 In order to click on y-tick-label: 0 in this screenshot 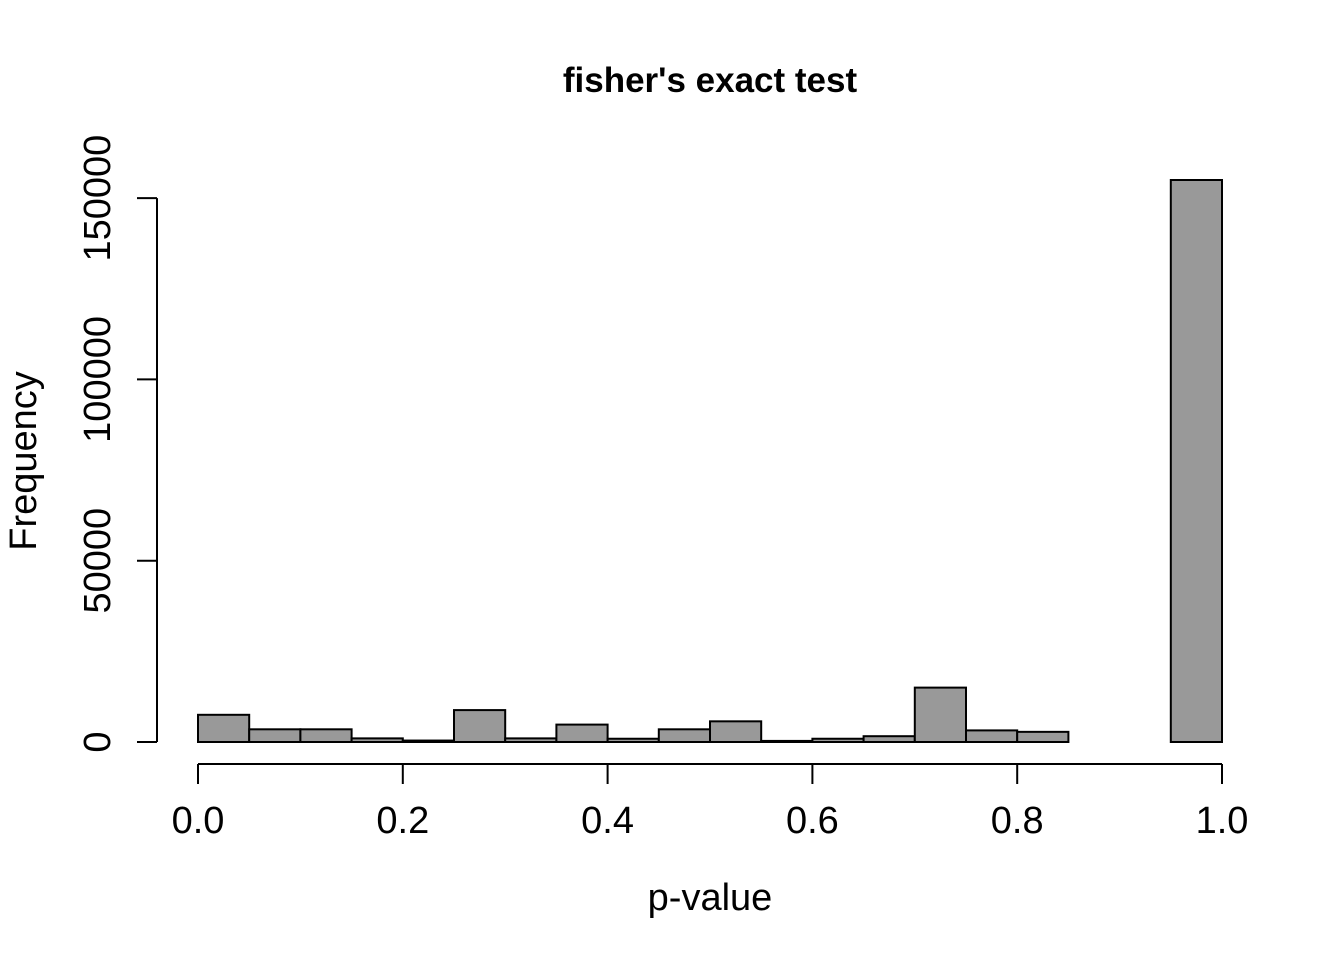, I will do `click(98, 741)`.